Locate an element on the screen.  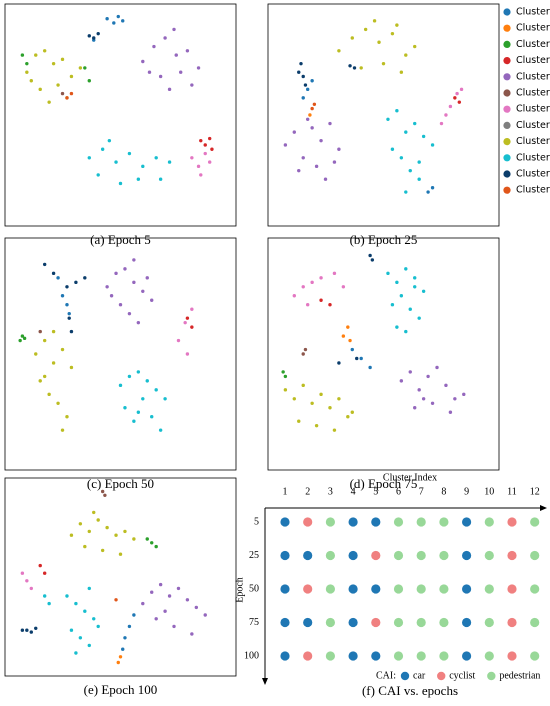
legend-label: Cluster 2 is located at coordinates (533, 28).